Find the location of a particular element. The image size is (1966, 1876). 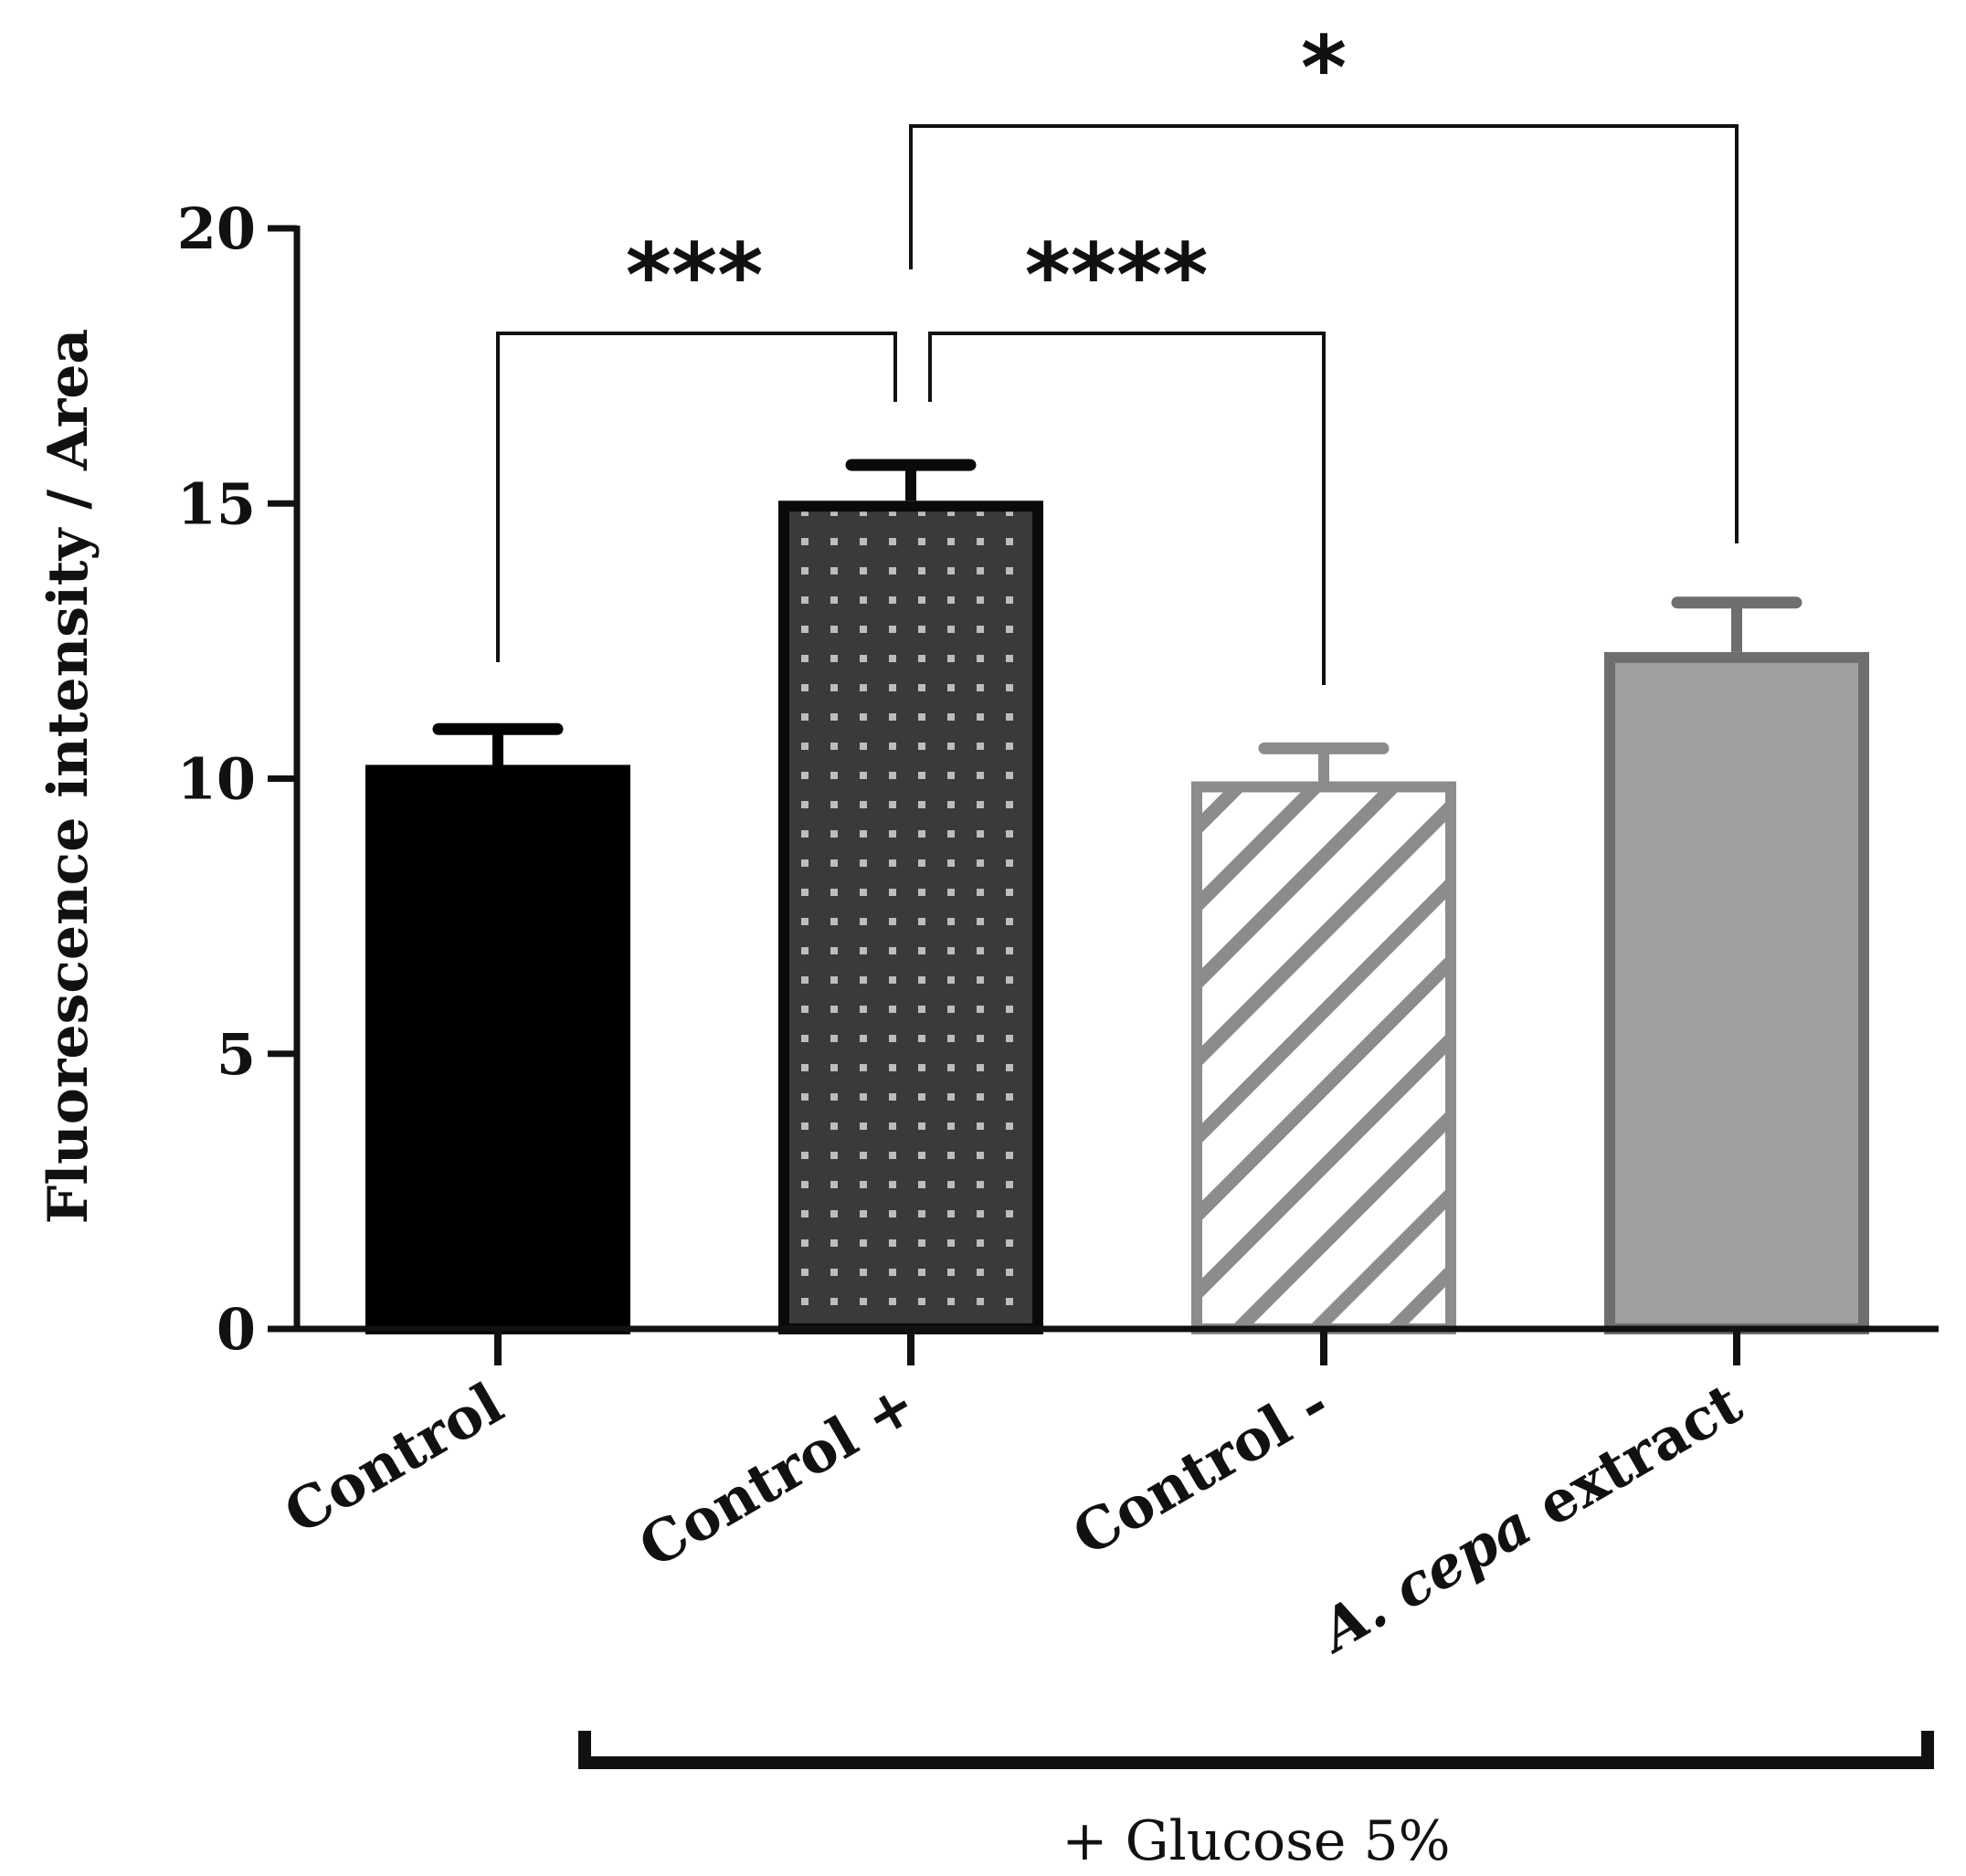

glucose-group-bracket is located at coordinates (1256, 1750).